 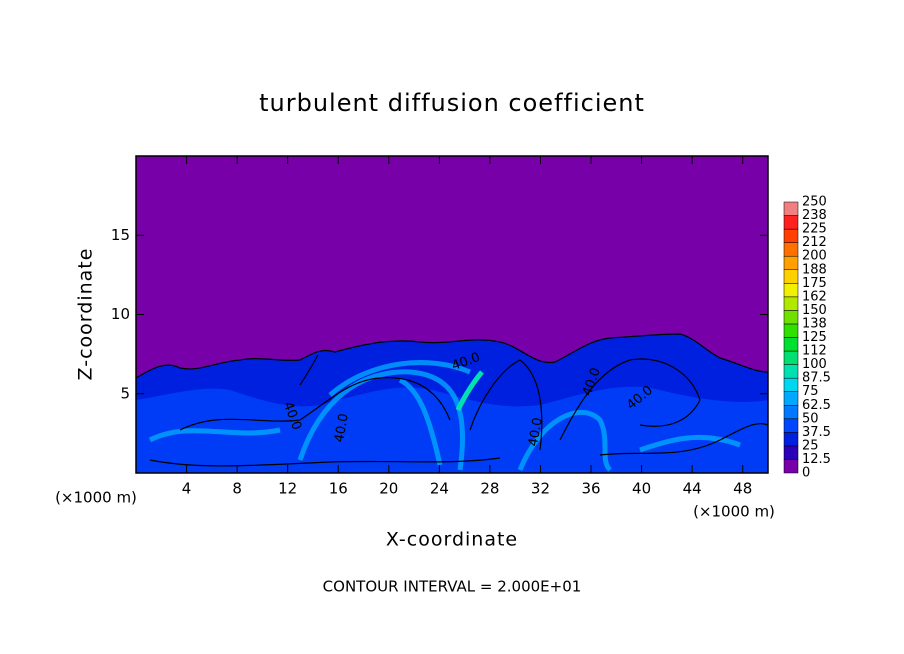 I want to click on colorbar-label: 0, so click(x=806, y=473).